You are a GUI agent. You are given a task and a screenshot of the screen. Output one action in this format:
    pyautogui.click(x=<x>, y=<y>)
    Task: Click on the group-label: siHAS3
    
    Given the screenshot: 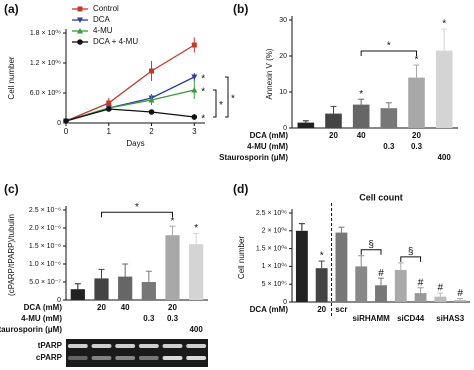 What is the action you would take?
    pyautogui.click(x=450, y=318)
    